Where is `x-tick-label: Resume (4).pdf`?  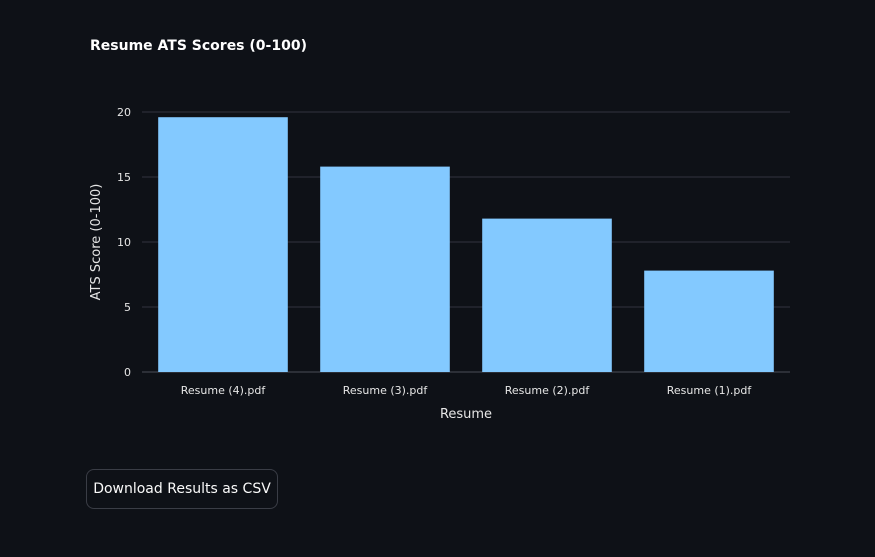 x-tick-label: Resume (4).pdf is located at coordinates (224, 390).